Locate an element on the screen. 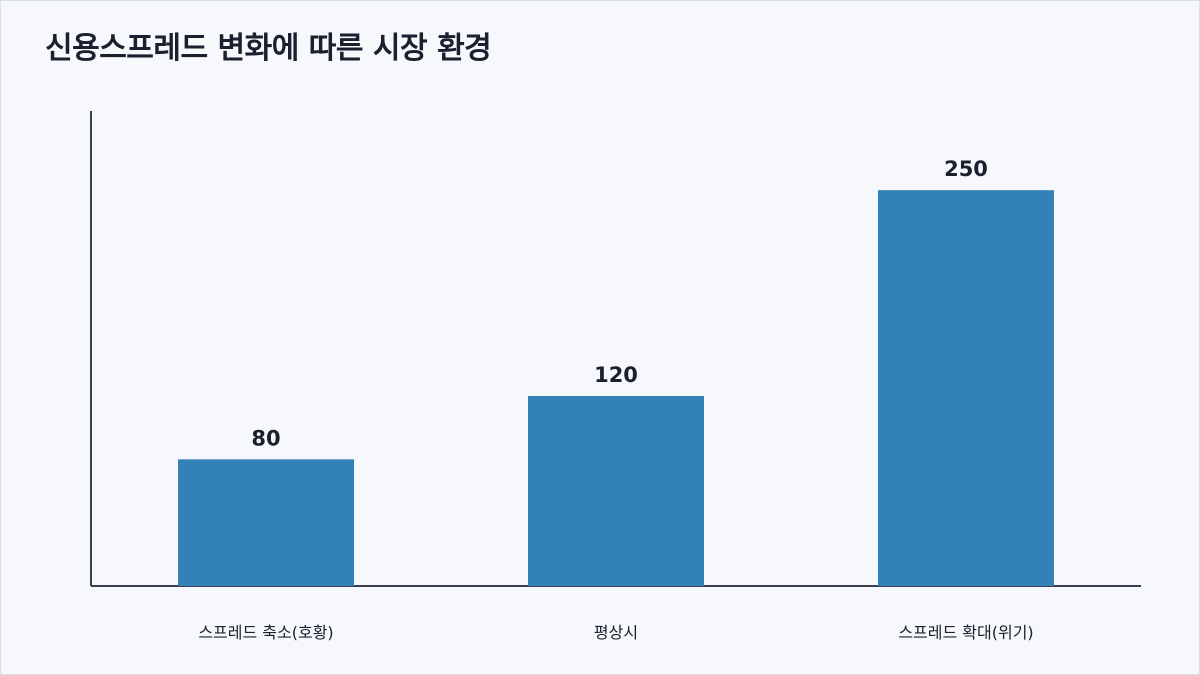  bar-value-label-1: 80 is located at coordinates (265, 438).